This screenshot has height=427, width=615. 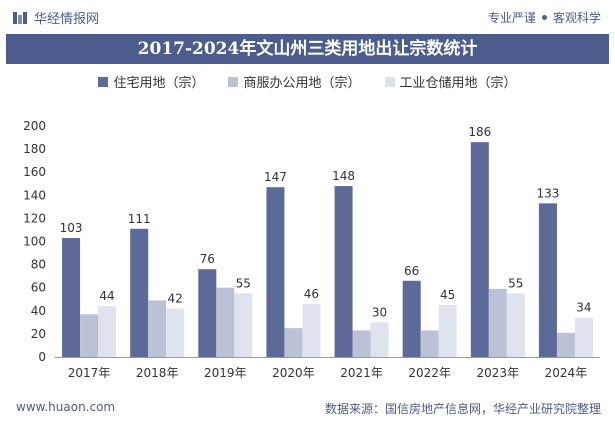 I want to click on slogan-right: 客观科学, so click(x=576, y=18).